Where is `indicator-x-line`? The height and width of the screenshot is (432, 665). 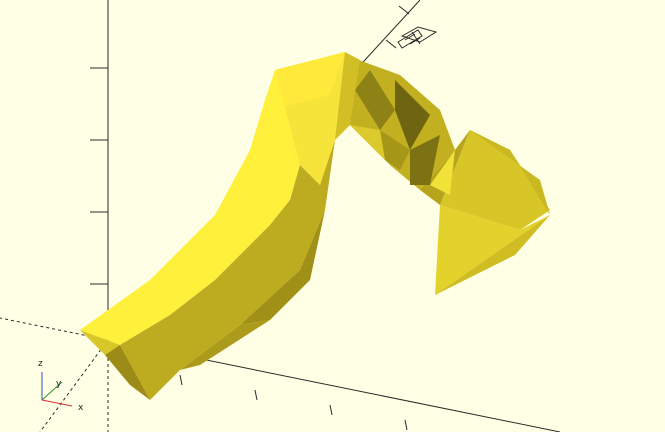 indicator-x-line is located at coordinates (57, 403).